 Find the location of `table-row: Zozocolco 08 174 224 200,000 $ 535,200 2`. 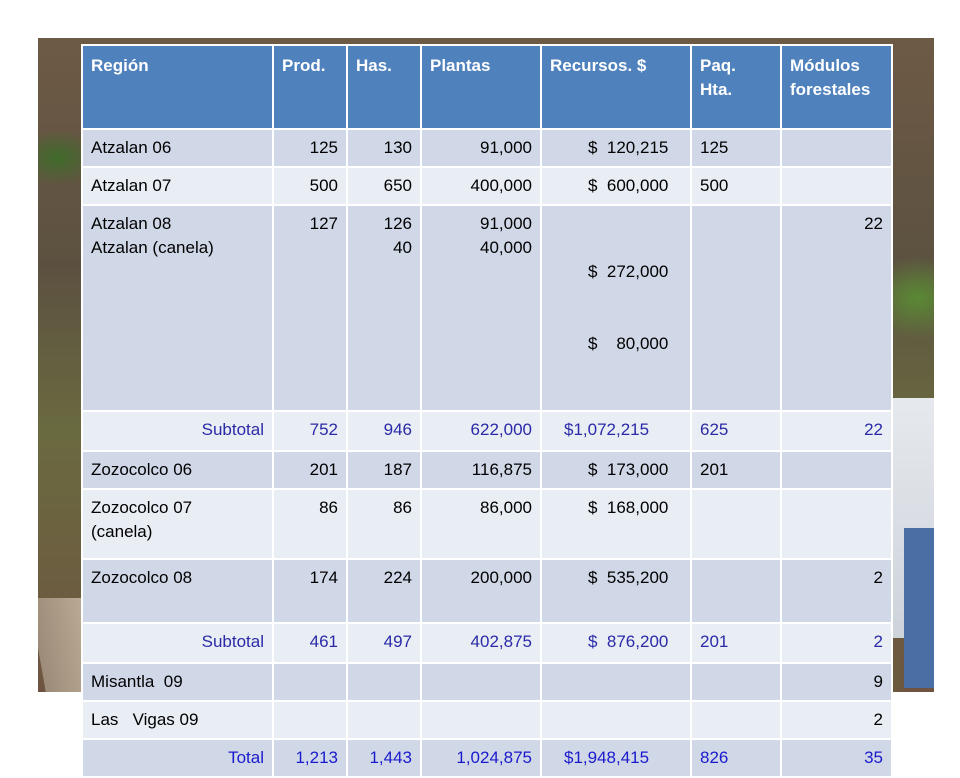

table-row: Zozocolco 08 174 224 200,000 $ 535,200 2 is located at coordinates (487, 591).